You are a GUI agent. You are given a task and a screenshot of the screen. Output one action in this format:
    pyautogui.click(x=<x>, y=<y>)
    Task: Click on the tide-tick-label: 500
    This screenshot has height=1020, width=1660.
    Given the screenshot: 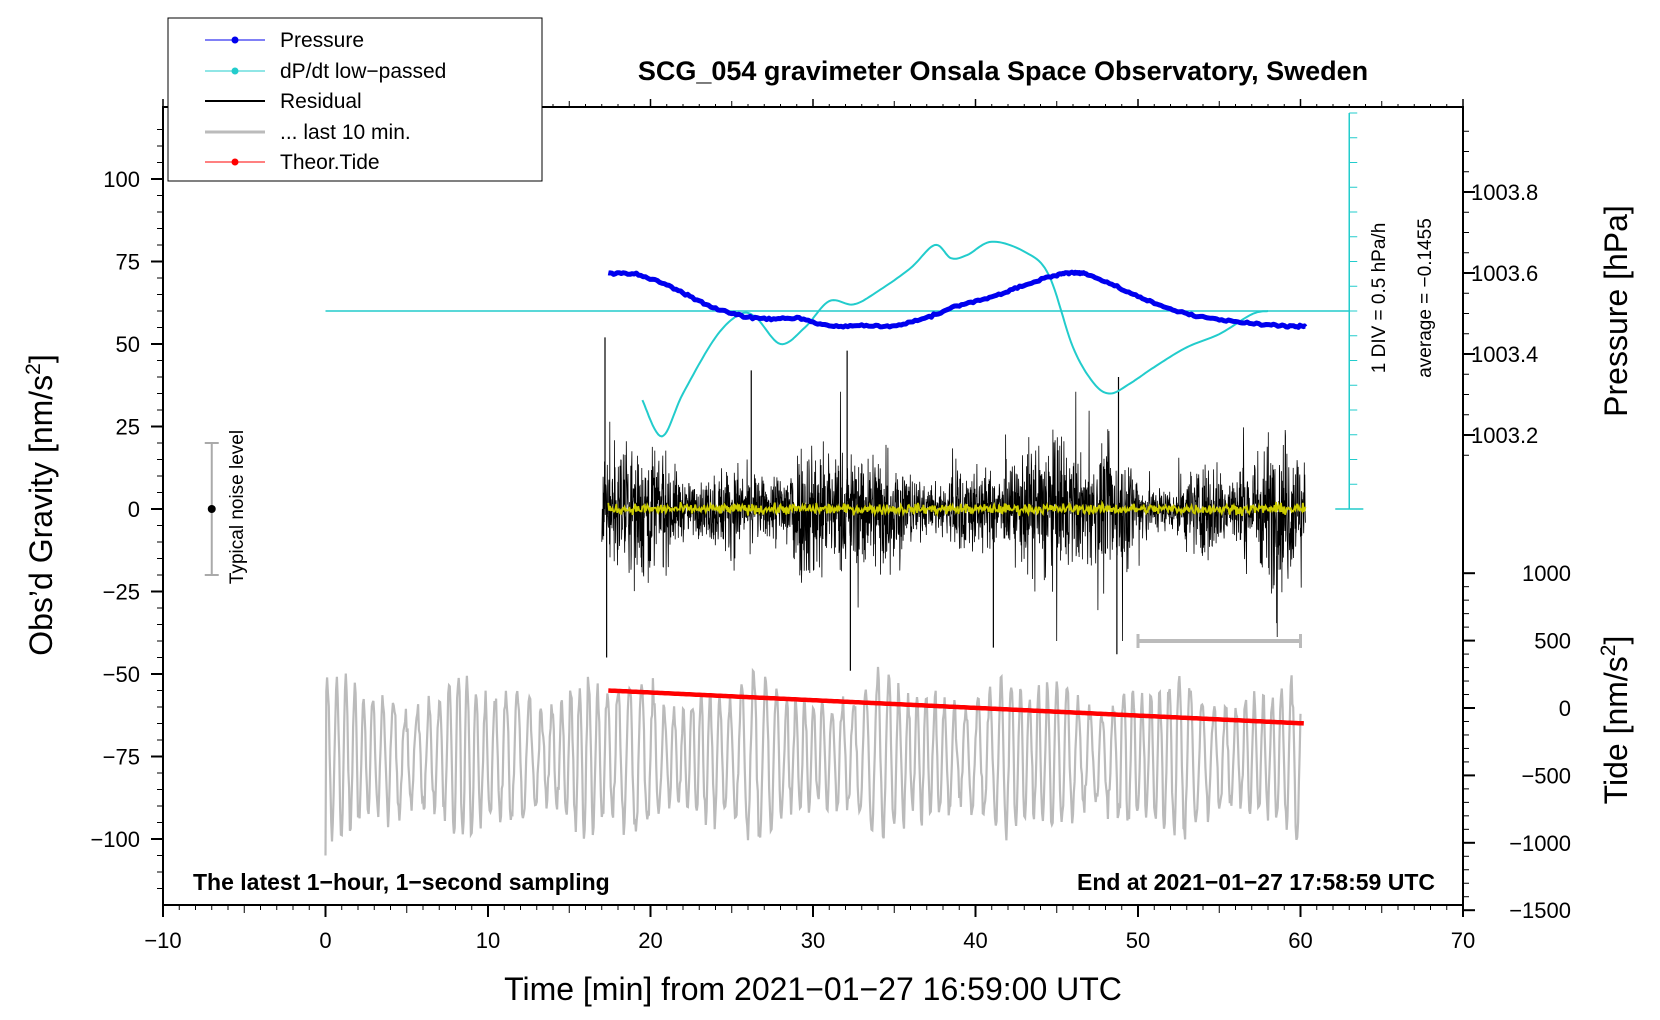 What is the action you would take?
    pyautogui.click(x=1552, y=641)
    